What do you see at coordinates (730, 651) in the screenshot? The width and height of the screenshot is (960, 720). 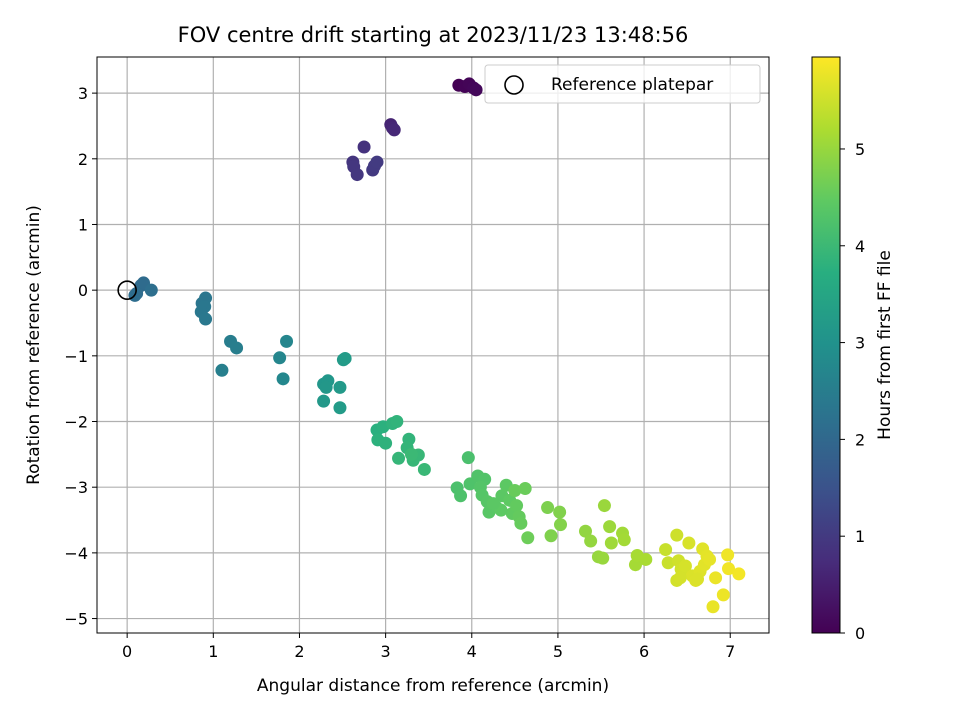 I see `x-tick-label: 7` at bounding box center [730, 651].